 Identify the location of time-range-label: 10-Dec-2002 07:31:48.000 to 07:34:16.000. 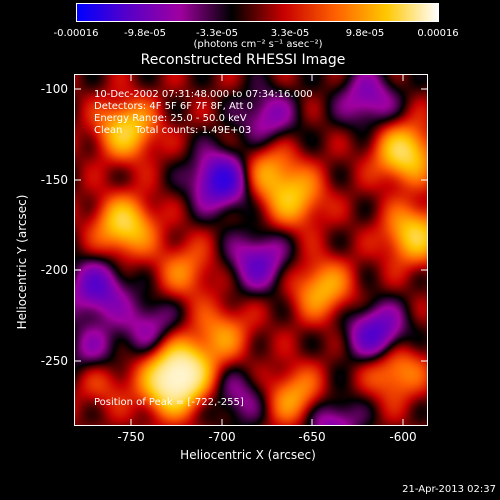
(203, 94).